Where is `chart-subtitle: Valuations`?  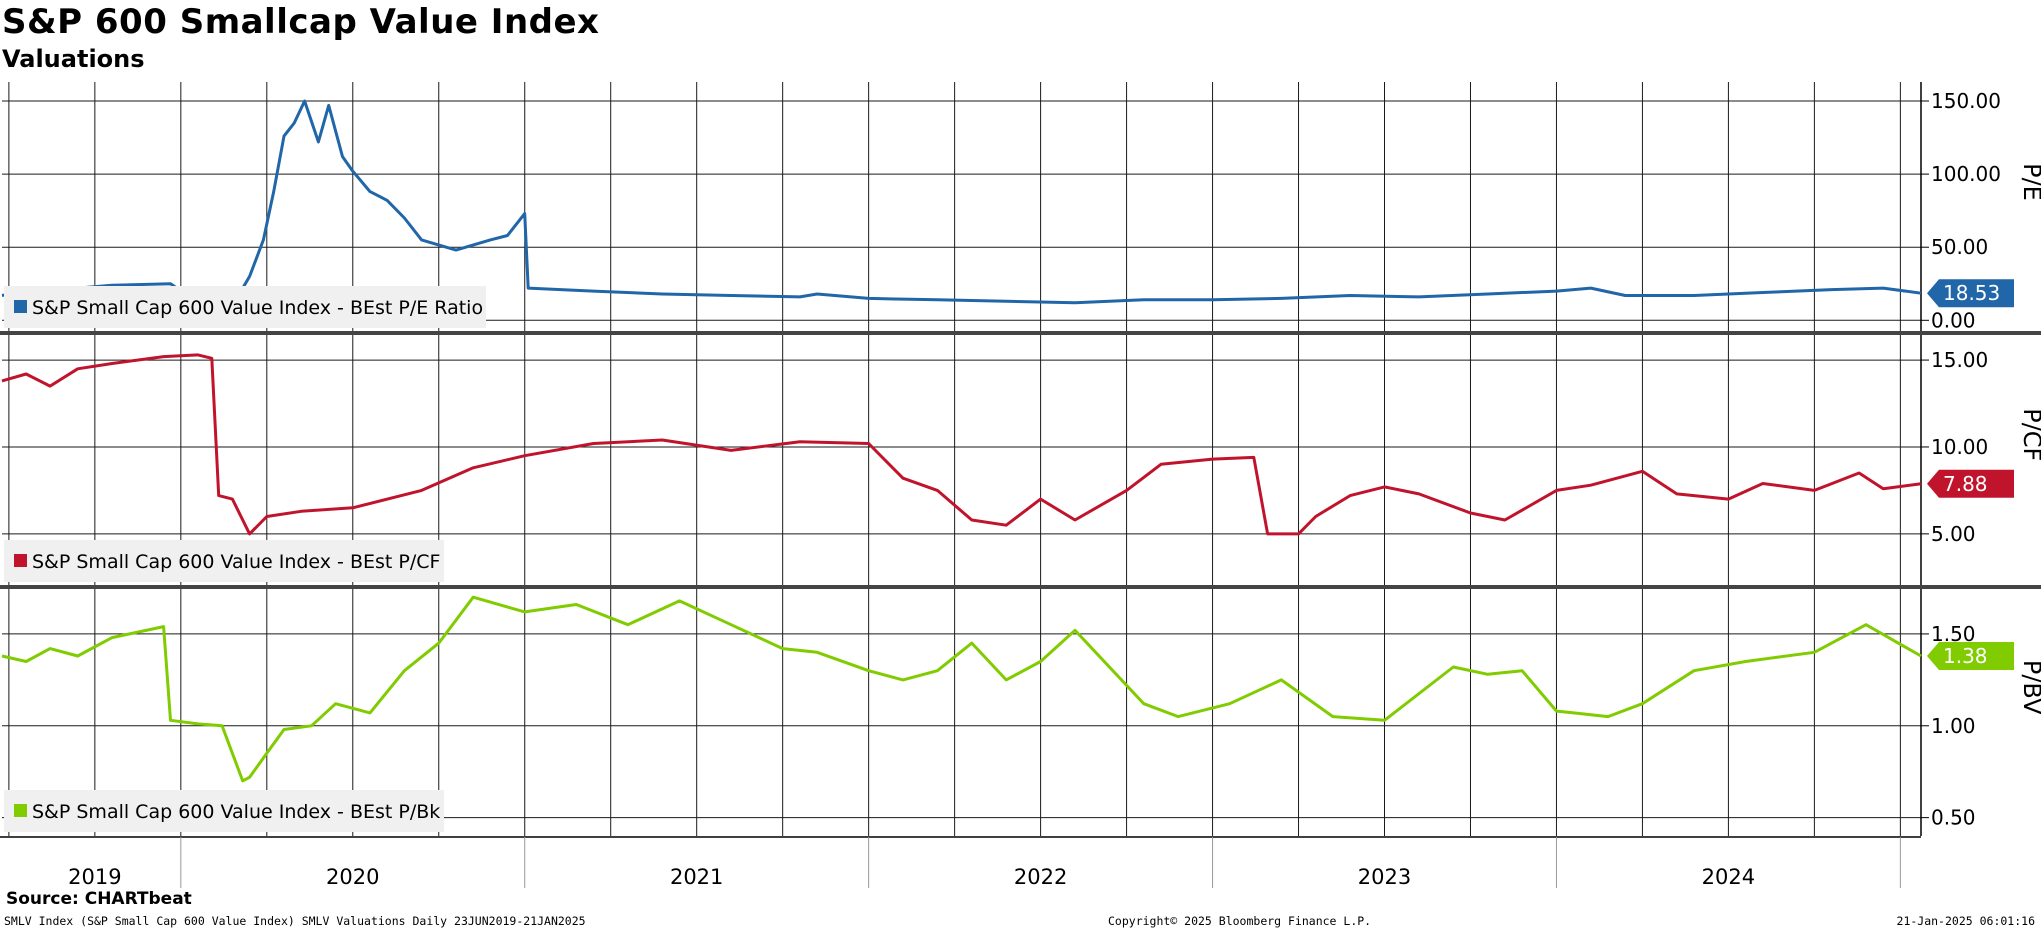 chart-subtitle: Valuations is located at coordinates (73, 59).